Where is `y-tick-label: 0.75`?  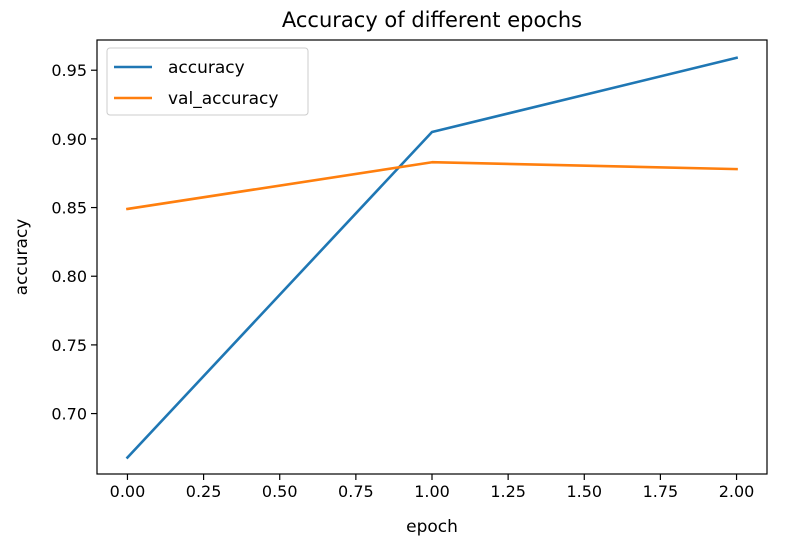 y-tick-label: 0.75 is located at coordinates (69, 345).